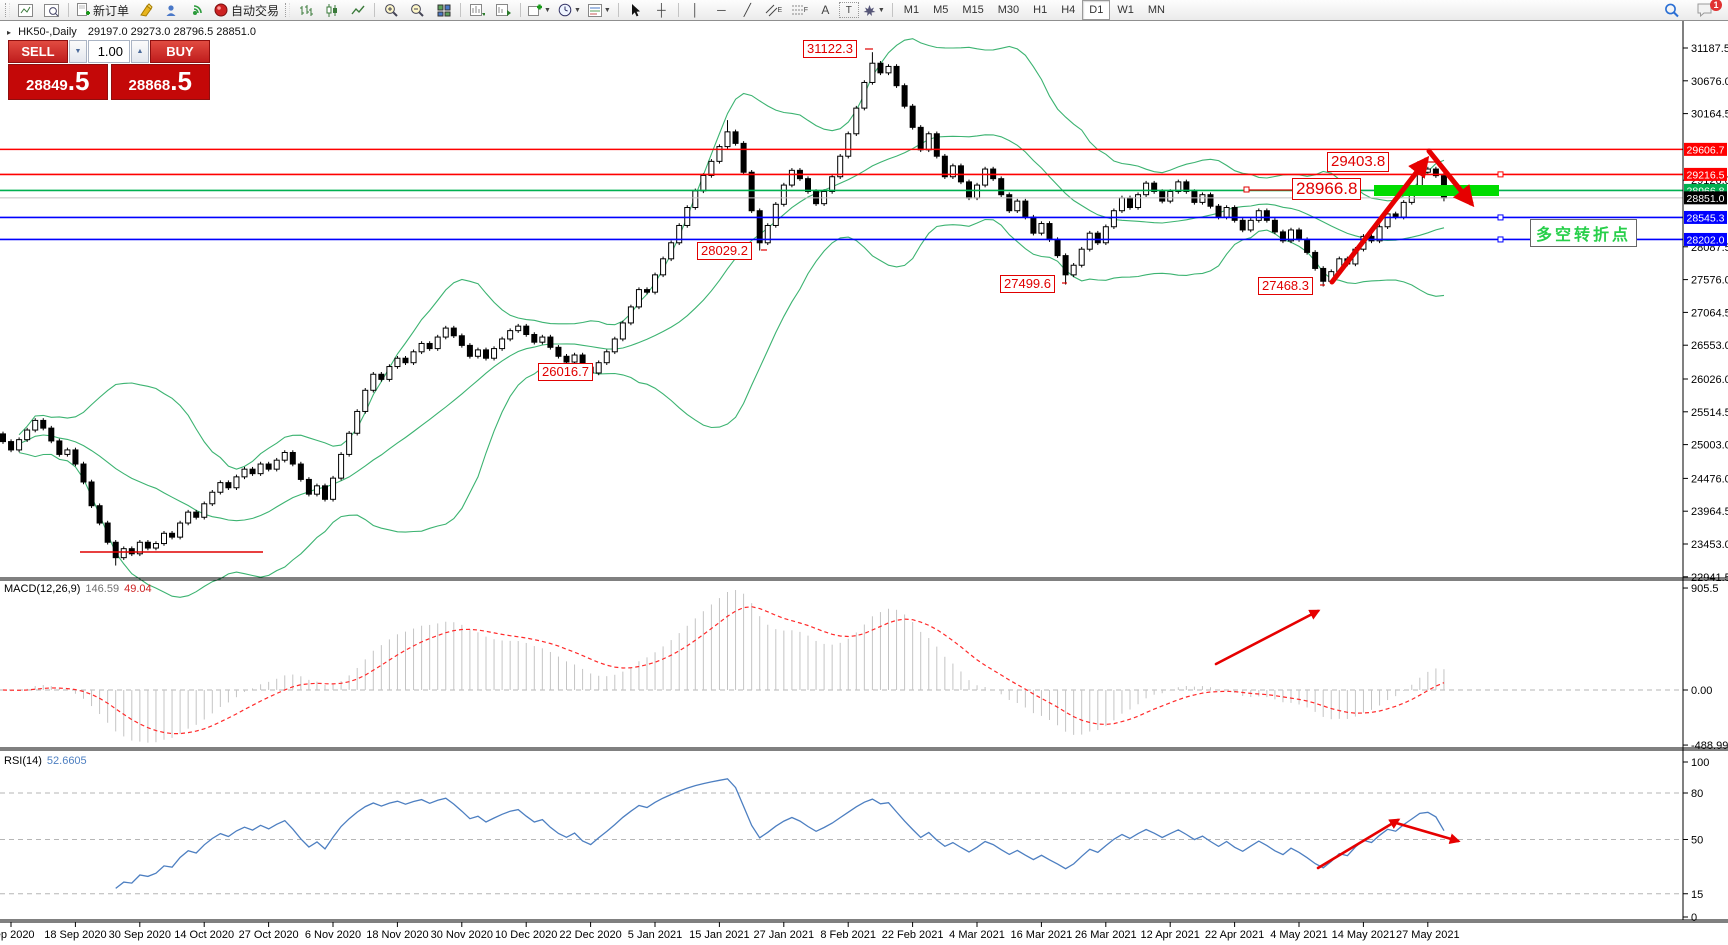 This screenshot has height=945, width=1728. I want to click on zoom-in-icon, so click(391, 10).